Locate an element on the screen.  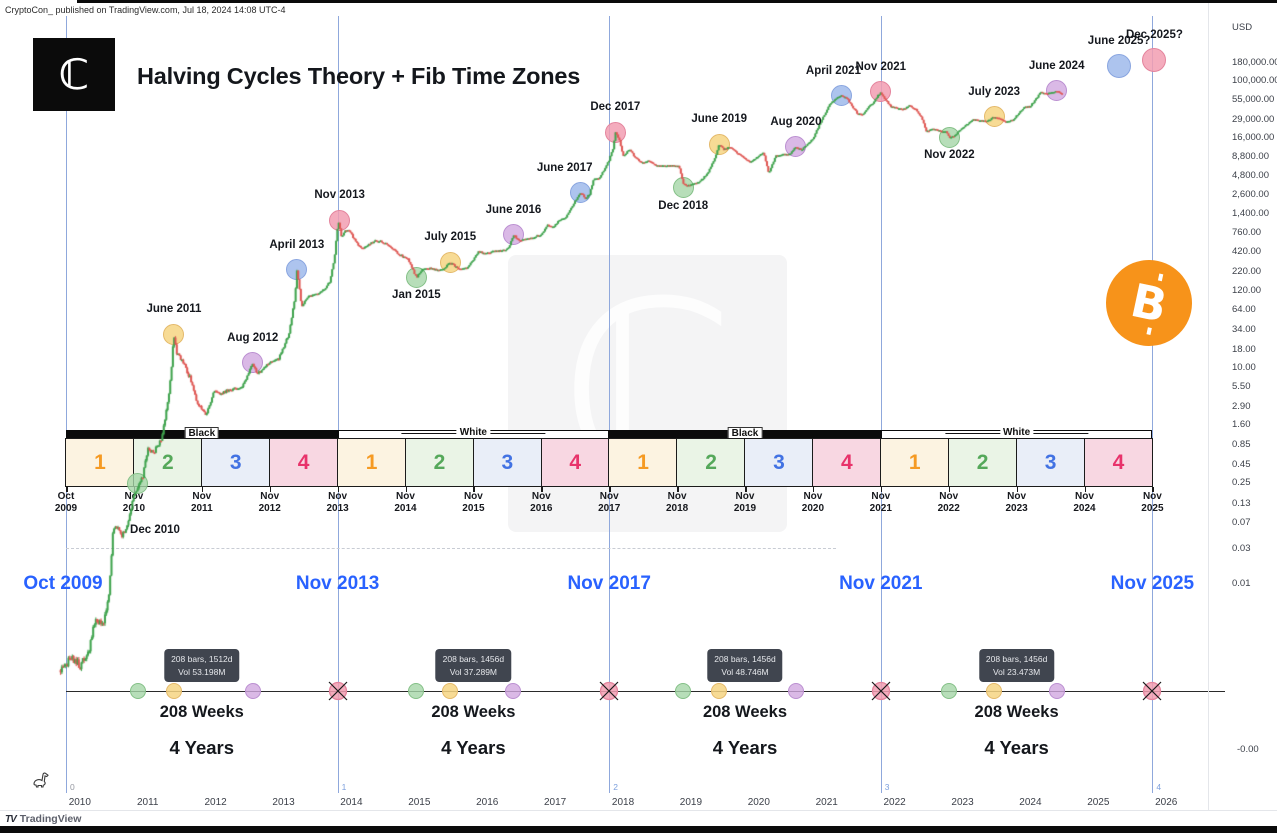
band-date-label-9: Nov 2018 is located at coordinates (677, 502).